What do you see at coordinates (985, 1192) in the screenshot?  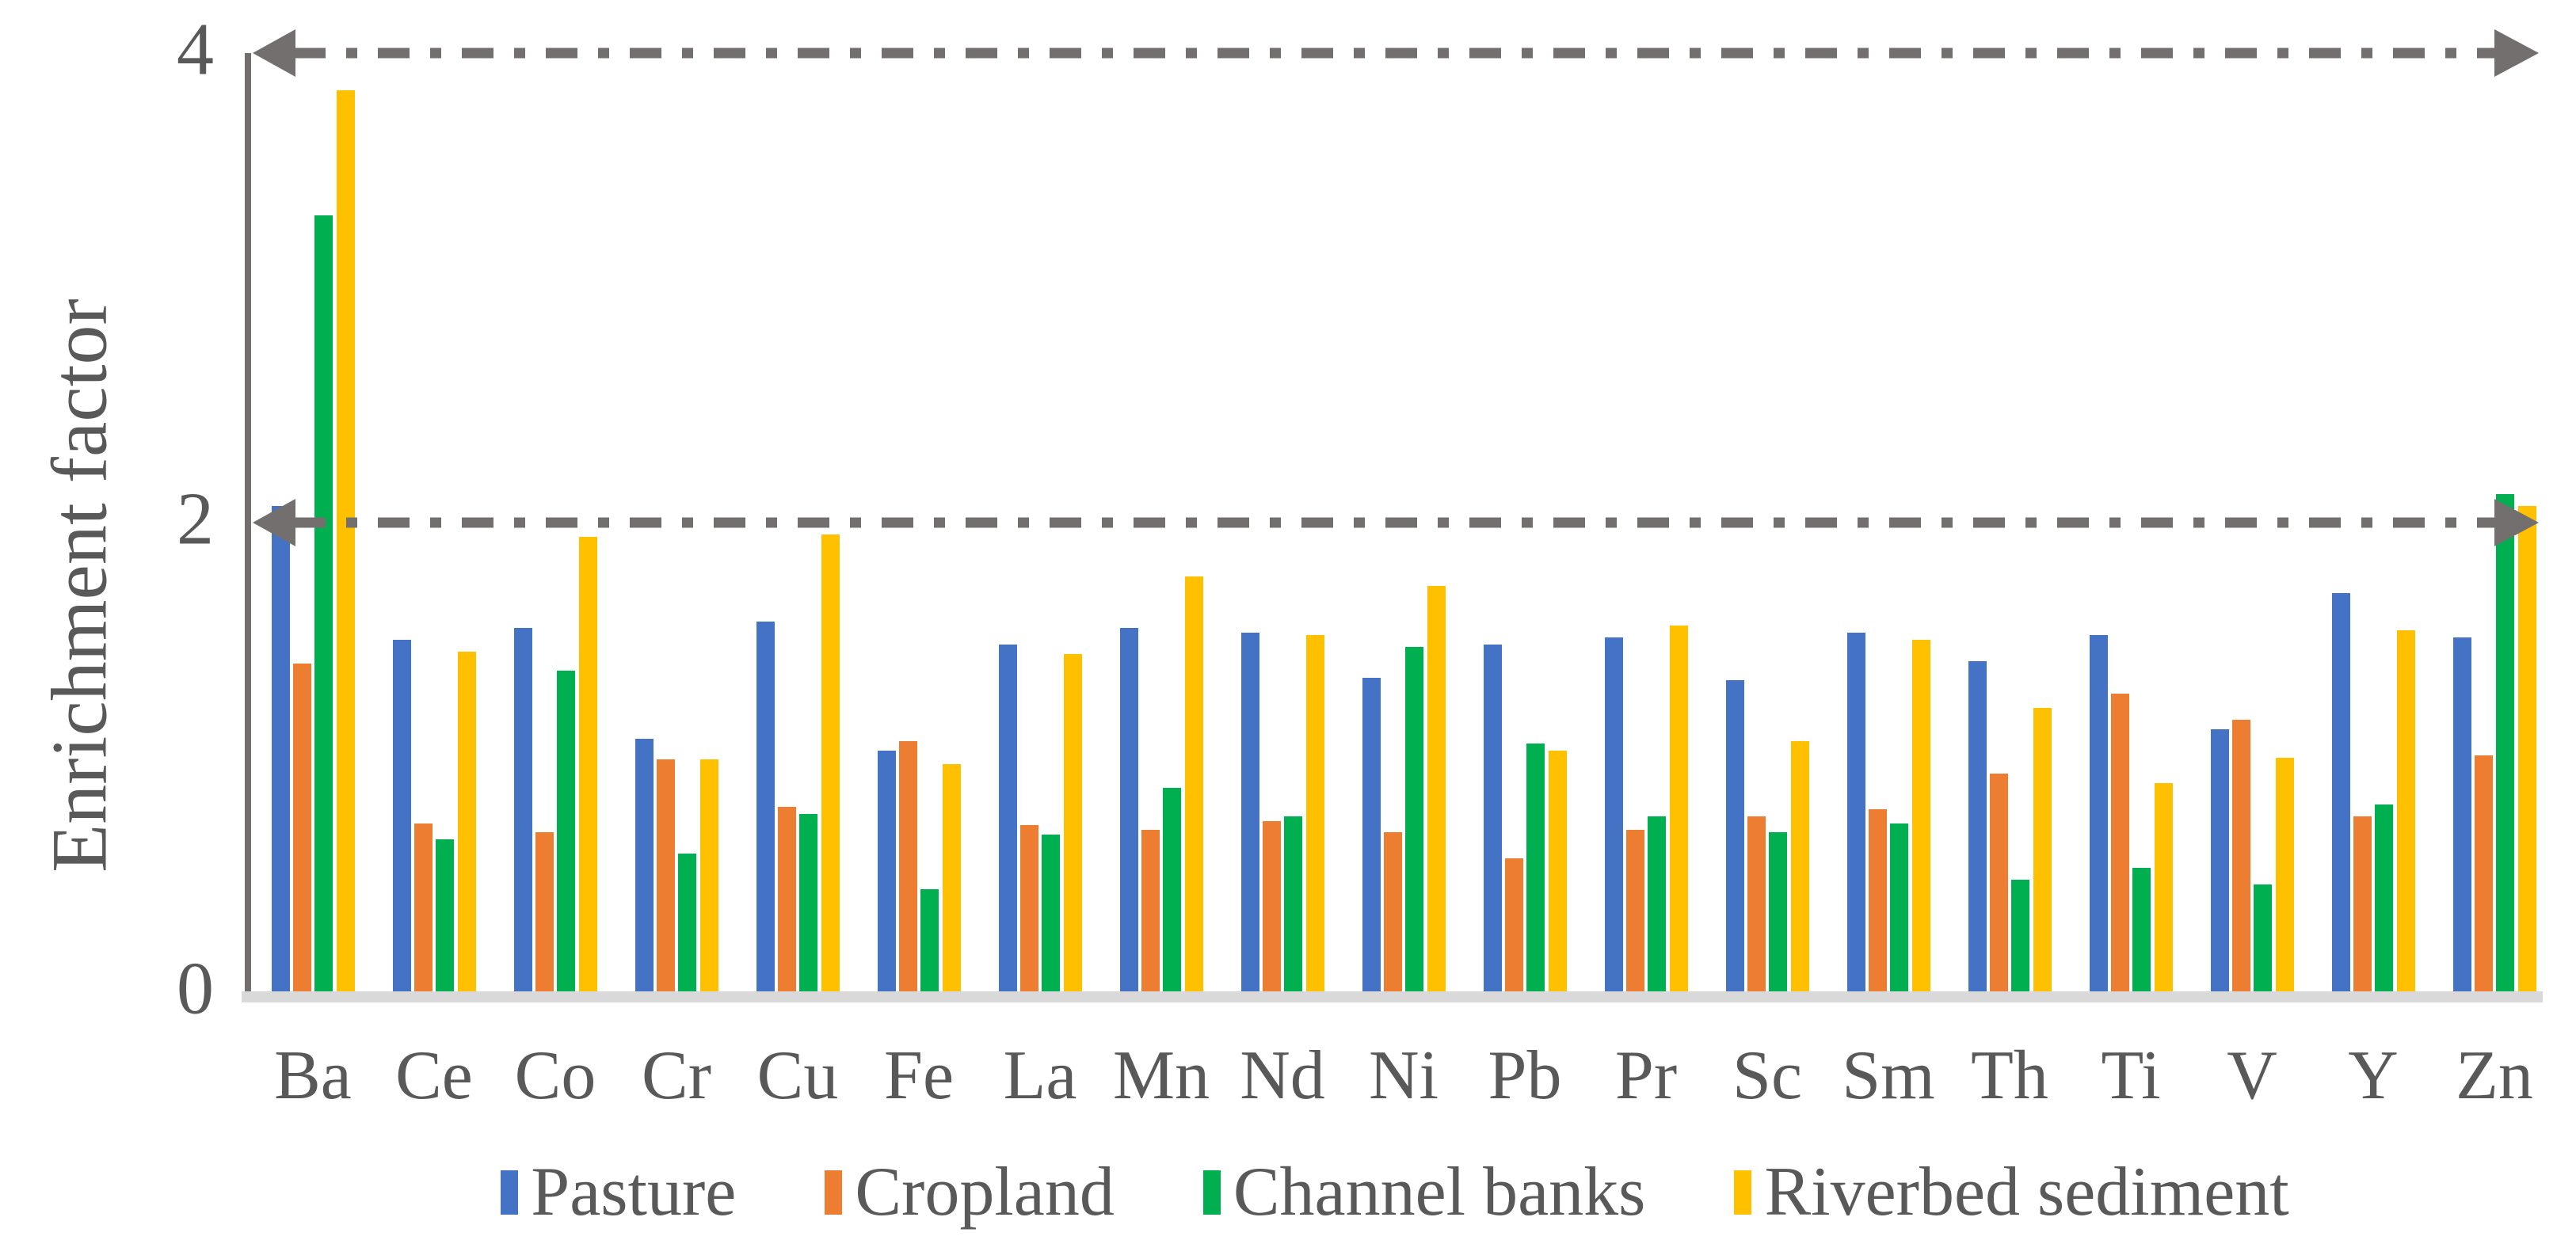 I see `legend-label: Cropland` at bounding box center [985, 1192].